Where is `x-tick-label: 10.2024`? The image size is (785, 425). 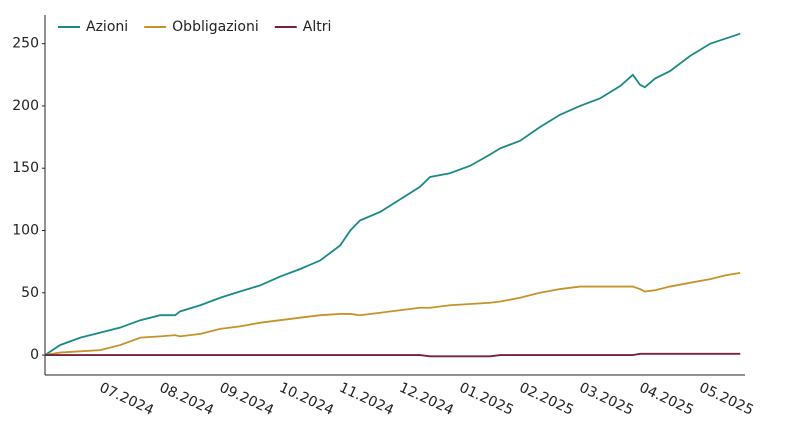 x-tick-label: 10.2024 is located at coordinates (306, 399).